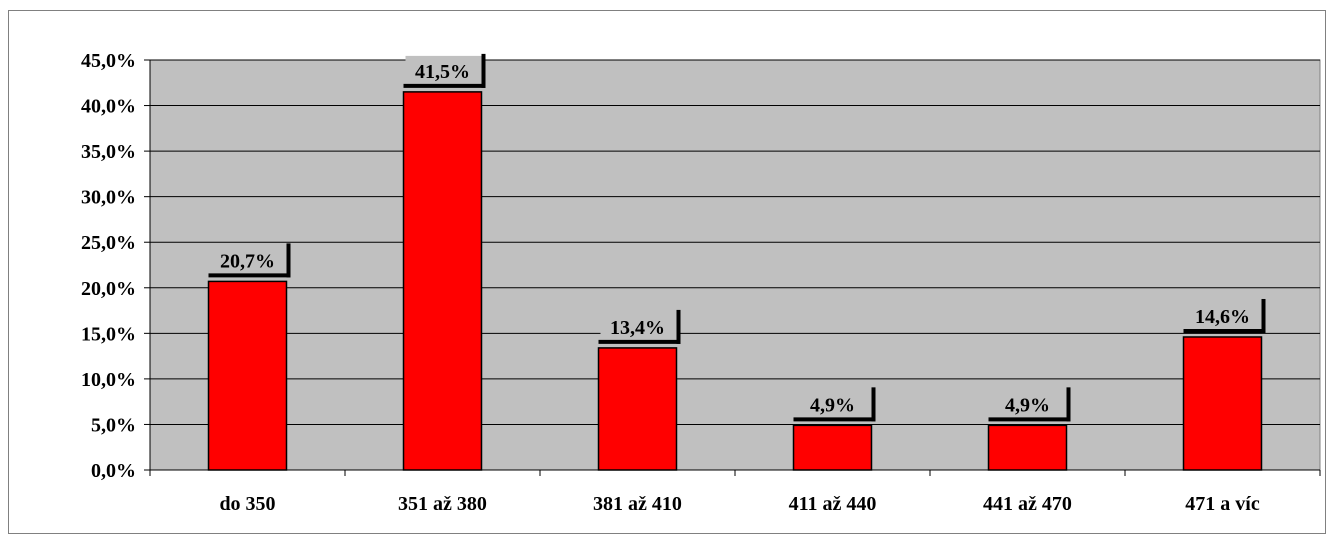 The image size is (1335, 544). I want to click on y-tick-label: 30,0%, so click(108, 198).